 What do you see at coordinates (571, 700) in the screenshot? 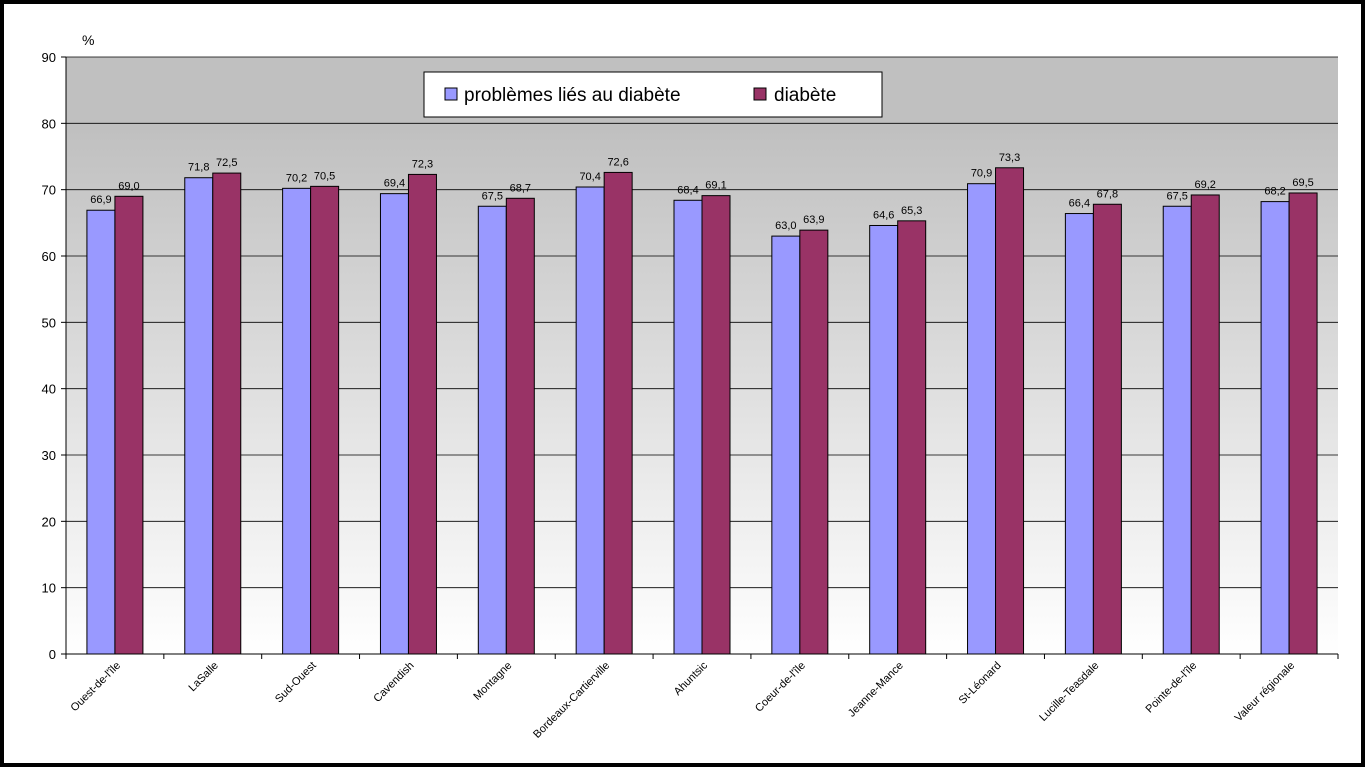
I see `x-category-label: Bordeaux-Cartierville` at bounding box center [571, 700].